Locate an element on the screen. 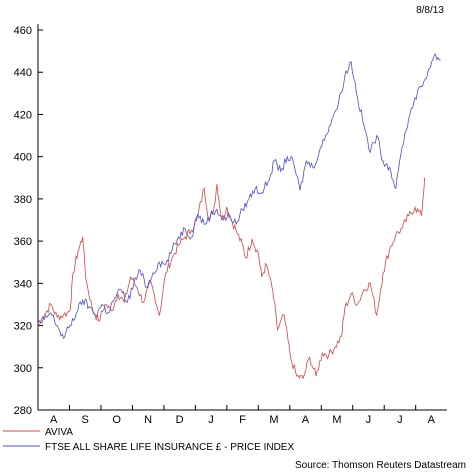 Image resolution: width=475 pixels, height=475 pixels. x-tick-label: O is located at coordinates (116, 420).